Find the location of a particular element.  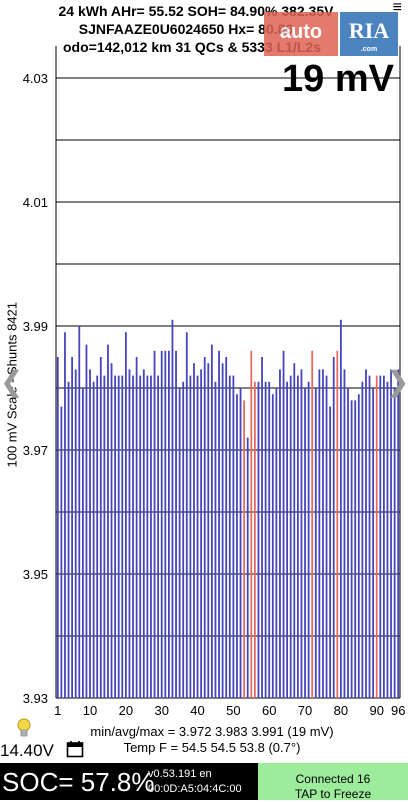

state-of-charge: SOC= 57.8% is located at coordinates (78, 782).